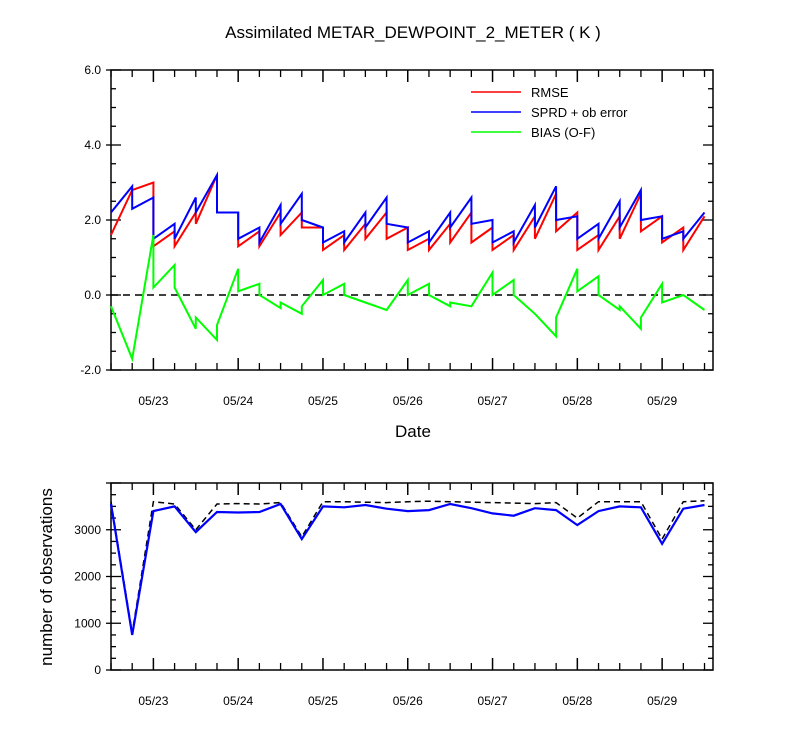 The height and width of the screenshot is (750, 800). I want to click on top-y-tick-label: 4.0, so click(92, 145).